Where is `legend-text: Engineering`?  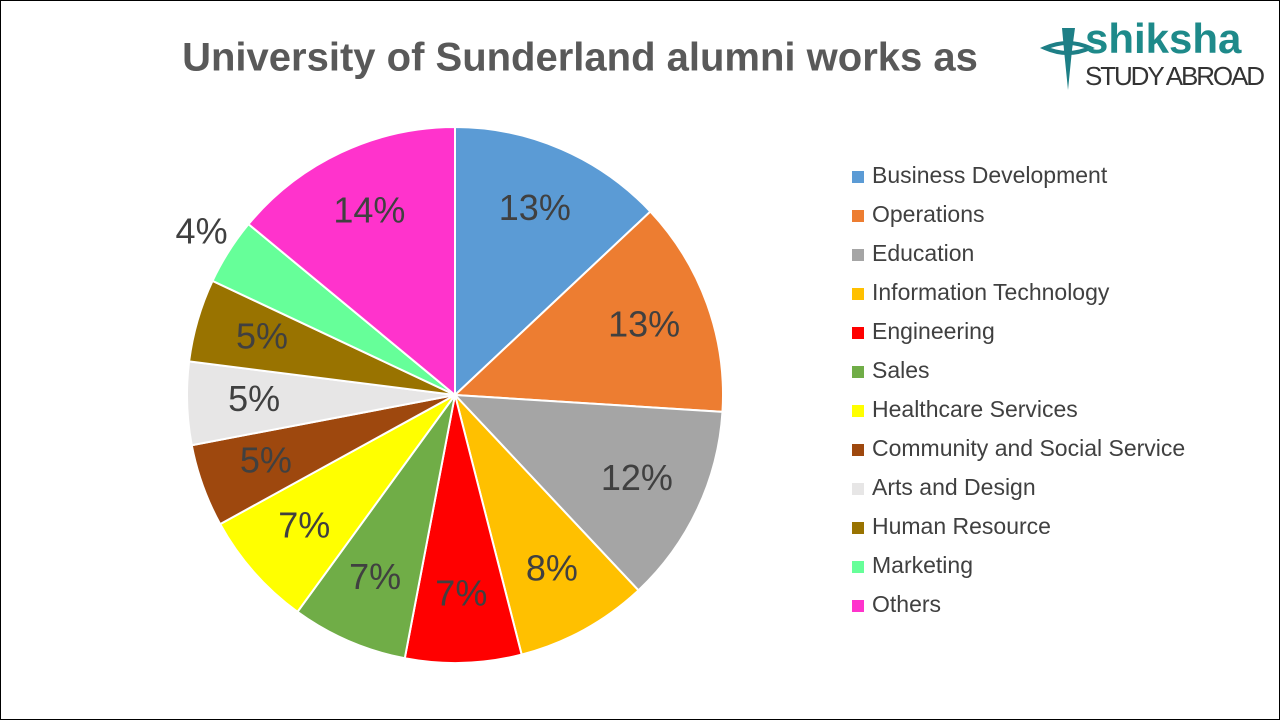
legend-text: Engineering is located at coordinates (933, 331).